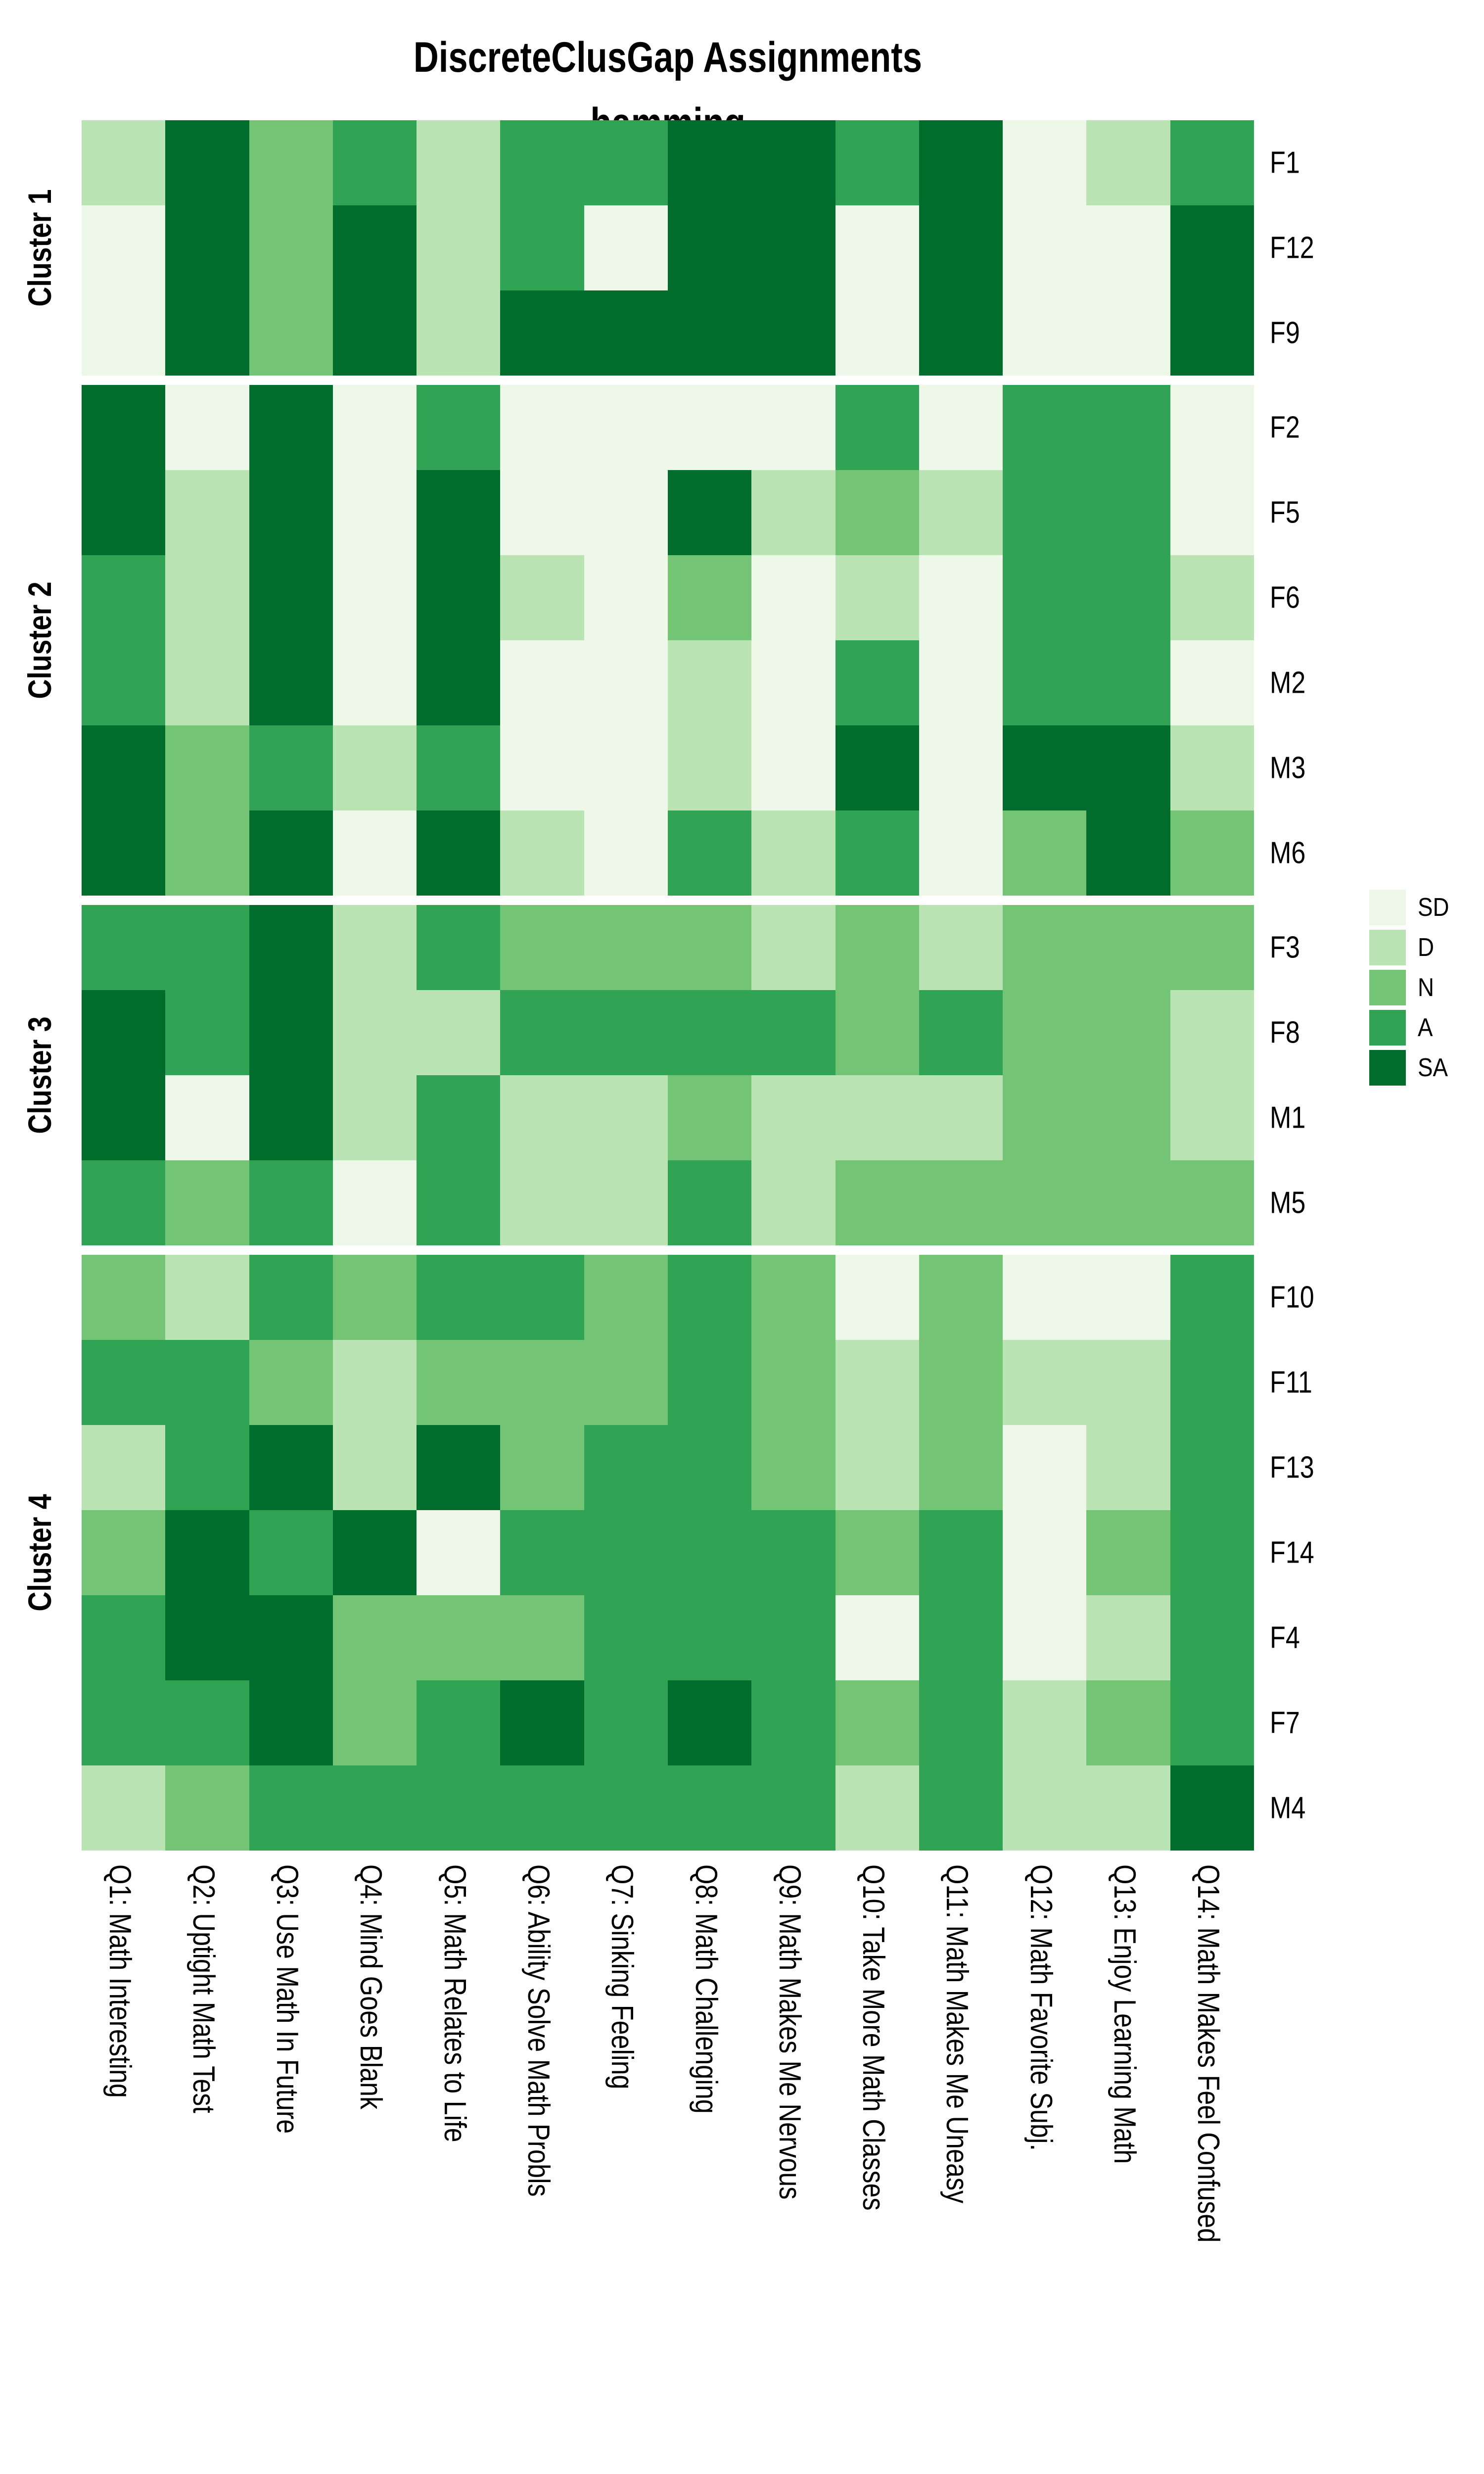  I want to click on column-label: Q14: Math Makes Feel Confused, so click(1208, 2053).